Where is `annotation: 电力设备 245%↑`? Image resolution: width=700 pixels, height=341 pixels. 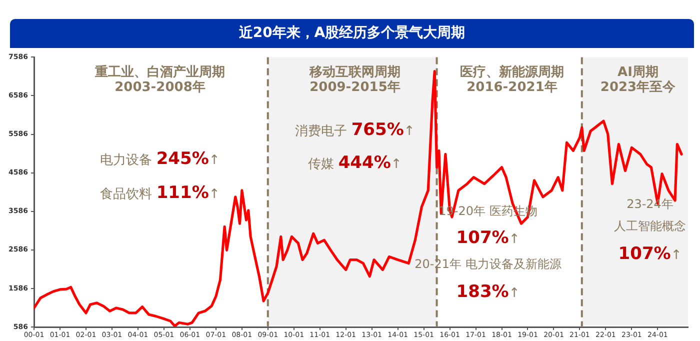 annotation: 电力设备 245%↑ is located at coordinates (160, 159).